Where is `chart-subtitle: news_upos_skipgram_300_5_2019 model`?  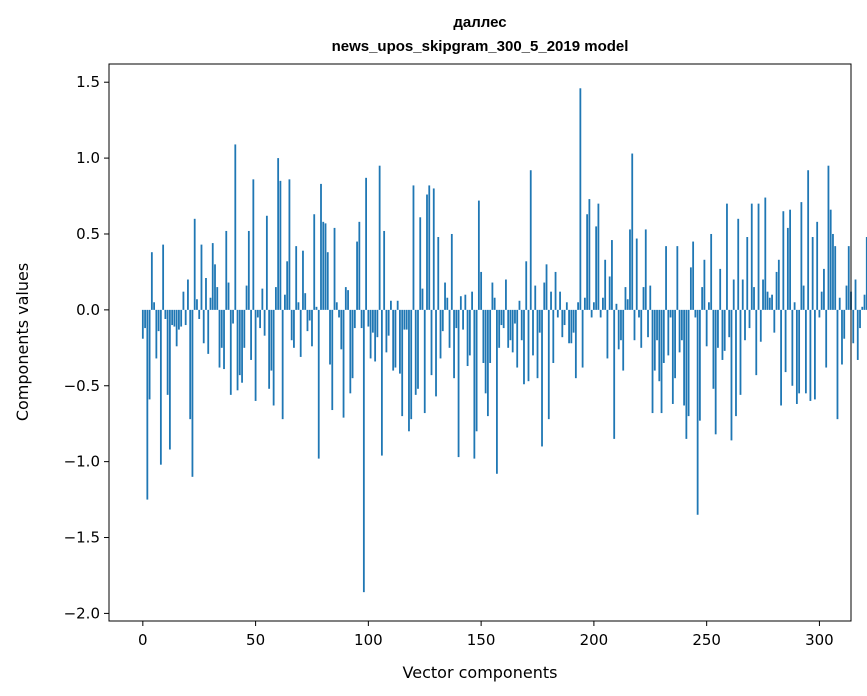
chart-subtitle: news_upos_skipgram_300_5_2019 model is located at coordinates (480, 46).